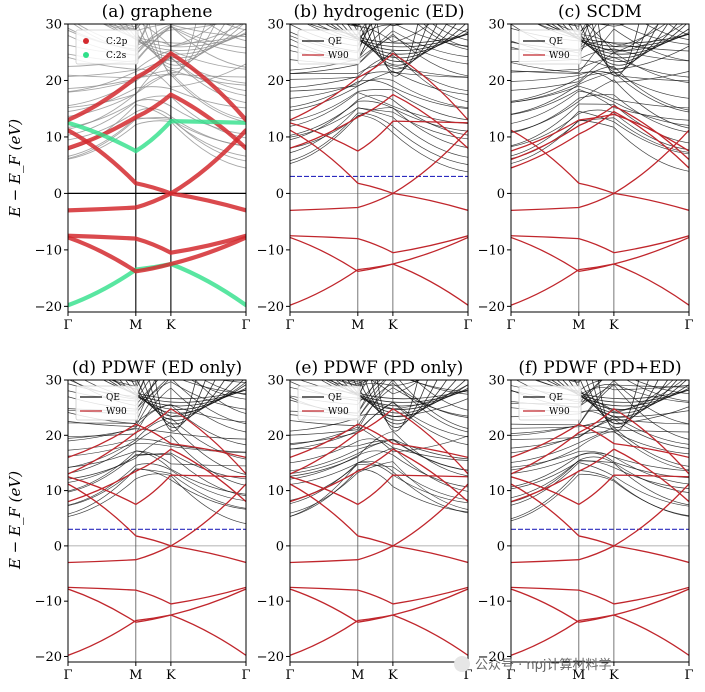 This screenshot has width=705, height=692. Describe the element at coordinates (107, 47) in the screenshot. I see `legend: C:2p C:2s` at that location.